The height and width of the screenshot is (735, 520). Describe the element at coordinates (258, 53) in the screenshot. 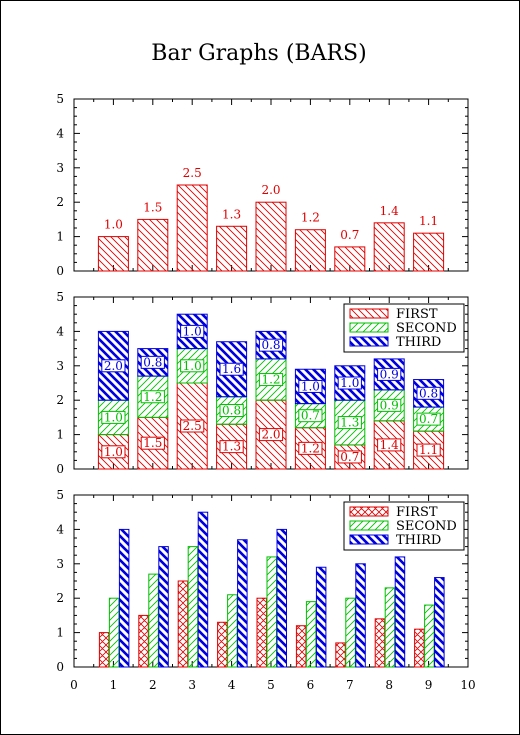

I see `figure-title: Bar Graphs (BARS)` at that location.